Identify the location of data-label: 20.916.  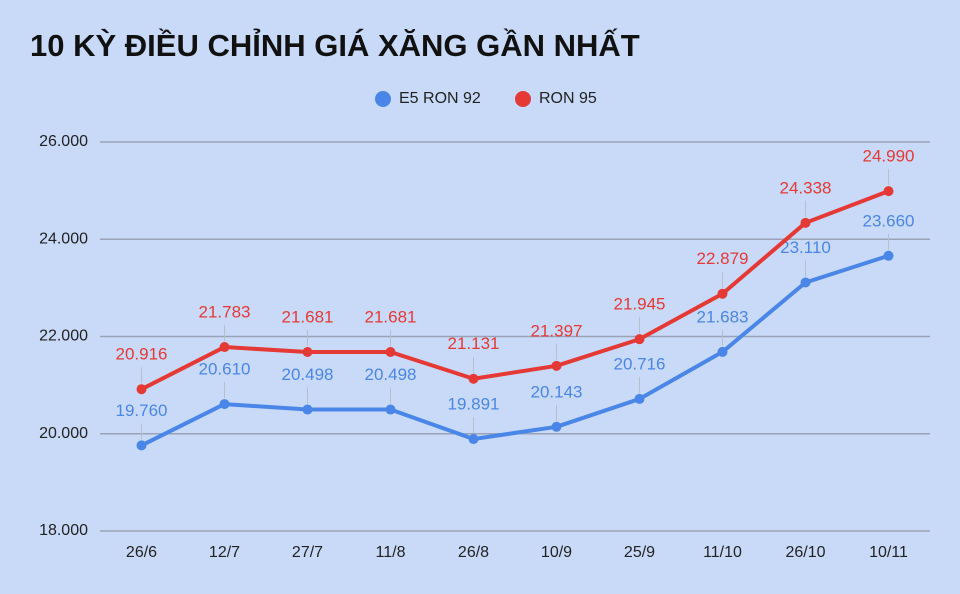
(142, 354).